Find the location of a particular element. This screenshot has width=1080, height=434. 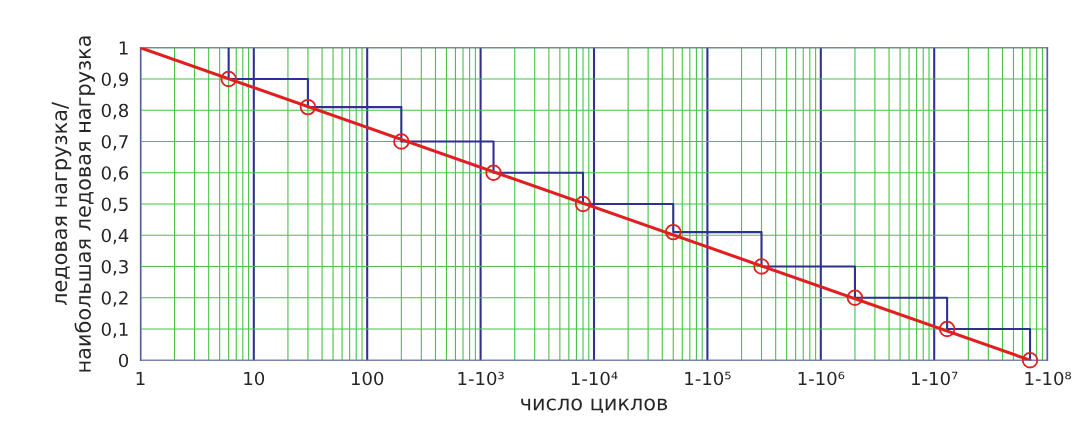

x-tick-label: 1-10⁵ is located at coordinates (708, 378).